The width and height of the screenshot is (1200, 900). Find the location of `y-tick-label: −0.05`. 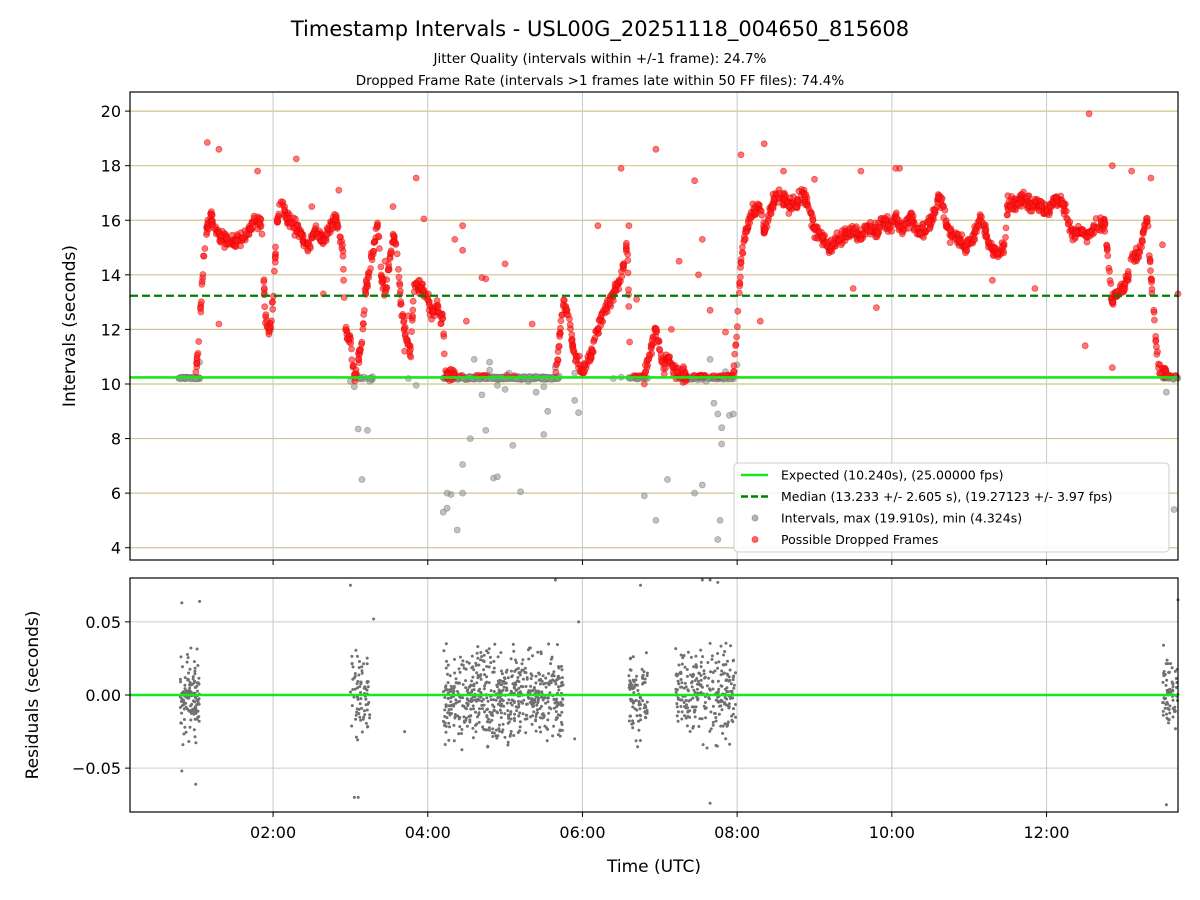

y-tick-label: −0.05 is located at coordinates (96, 768).